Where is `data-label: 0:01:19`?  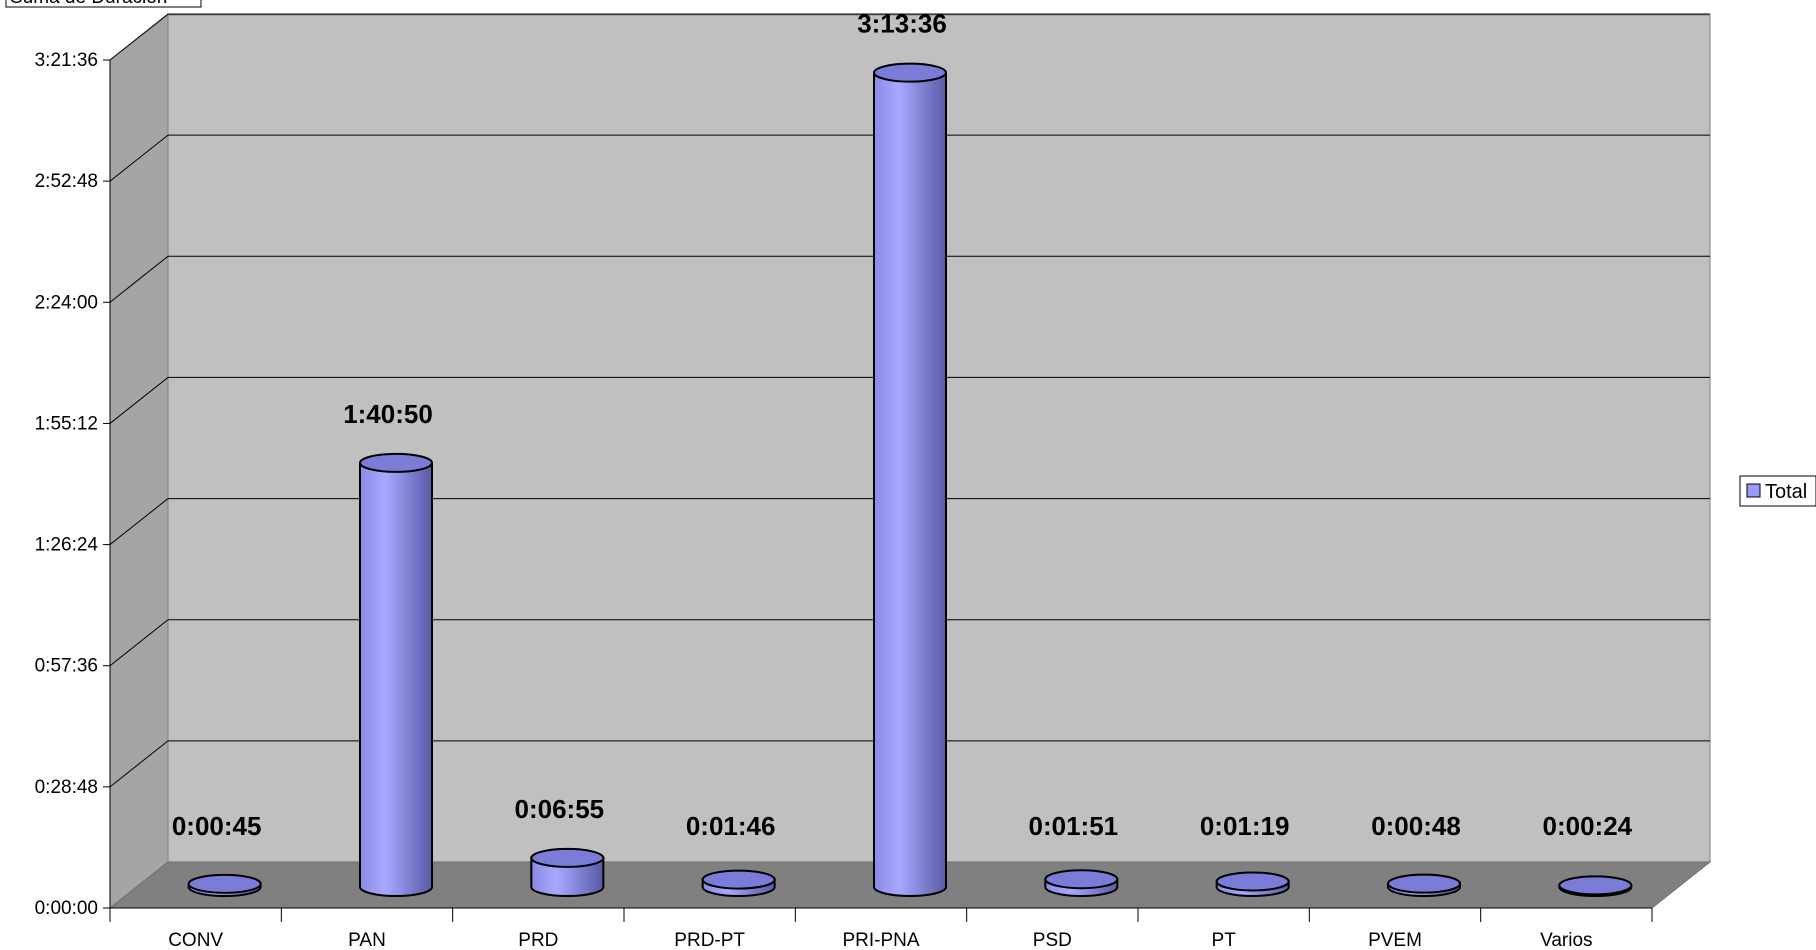
data-label: 0:01:19 is located at coordinates (1245, 826).